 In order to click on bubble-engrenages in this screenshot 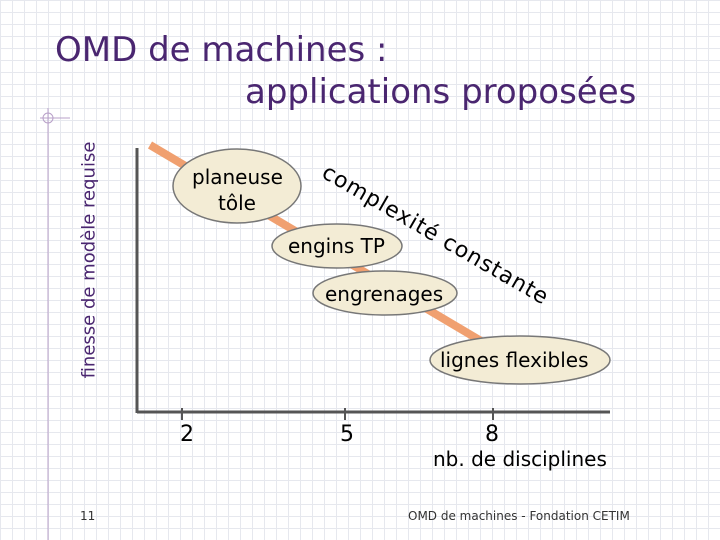, I will do `click(385, 293)`.